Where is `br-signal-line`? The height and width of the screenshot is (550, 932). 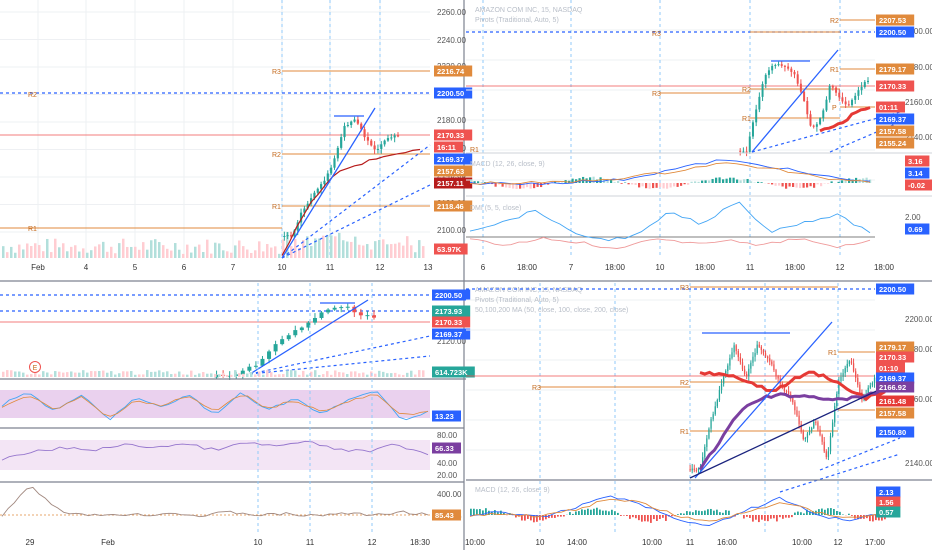 br-signal-line is located at coordinates (677, 510).